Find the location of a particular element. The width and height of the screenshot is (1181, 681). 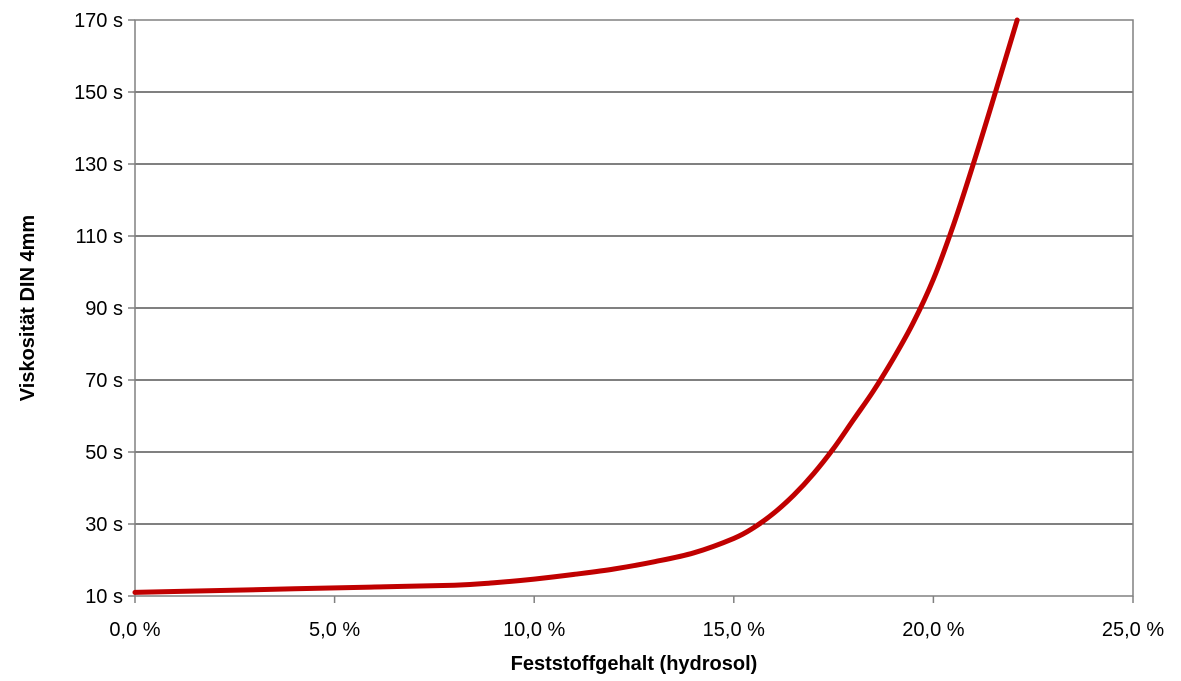

y-tick-label: 150 s is located at coordinates (98, 93).